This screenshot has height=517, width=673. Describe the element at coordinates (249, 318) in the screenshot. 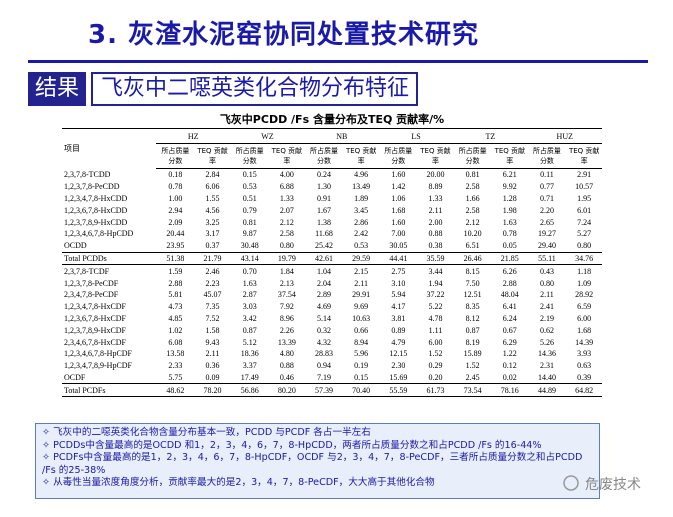

I see `cell: 3.42` at that location.